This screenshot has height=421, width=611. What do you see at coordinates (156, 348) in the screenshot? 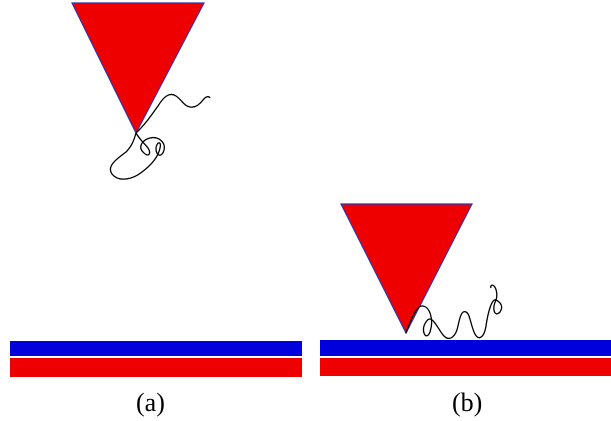
I see `substrate-top-layer-a` at bounding box center [156, 348].